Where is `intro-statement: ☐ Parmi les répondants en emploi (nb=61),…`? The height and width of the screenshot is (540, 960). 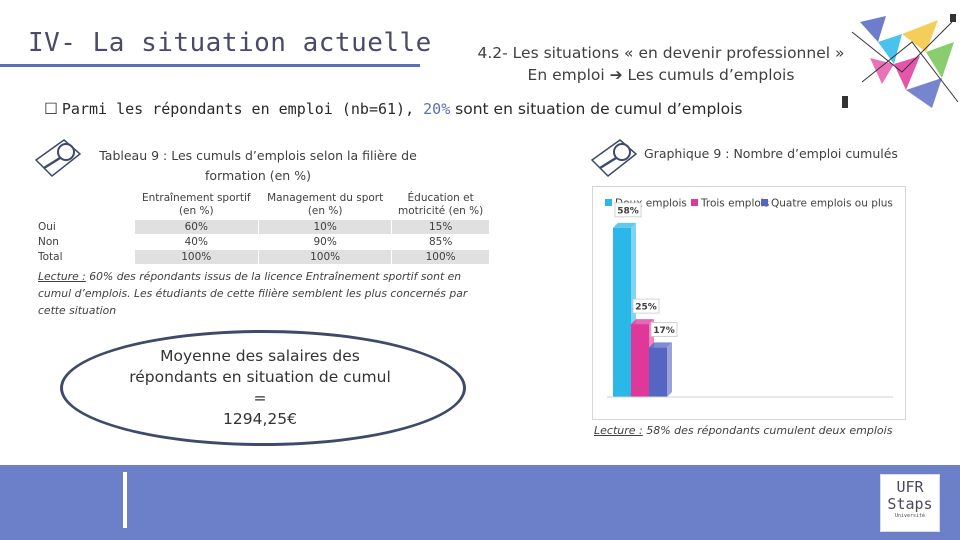 intro-statement: ☐ Parmi les répondants en emploi (nb=61),… is located at coordinates (393, 109).